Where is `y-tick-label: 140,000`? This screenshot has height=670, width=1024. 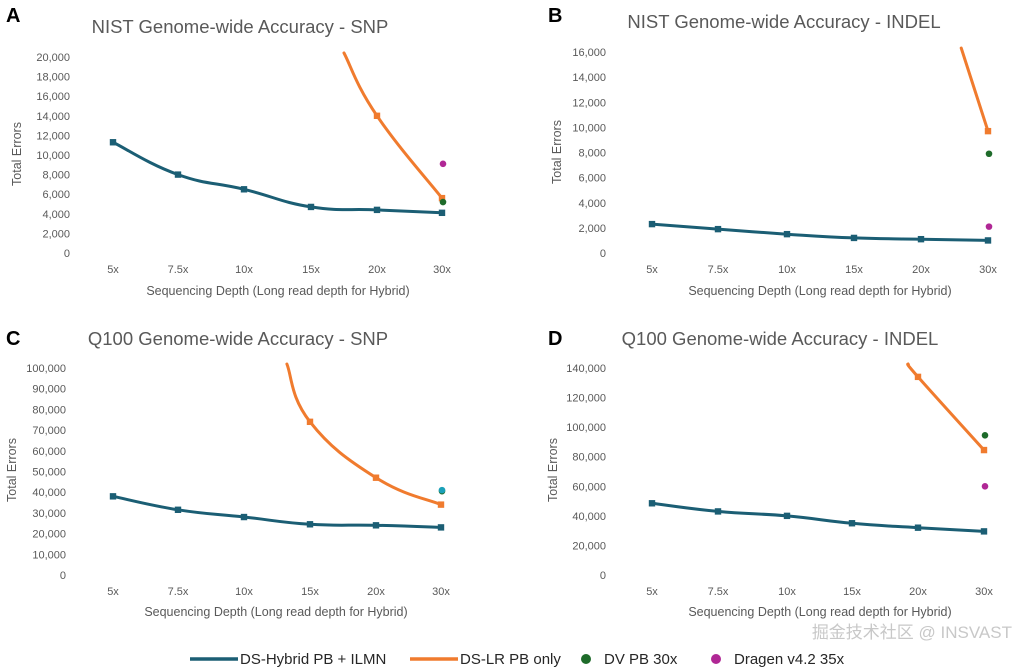
y-tick-label: 140,000 is located at coordinates (586, 369).